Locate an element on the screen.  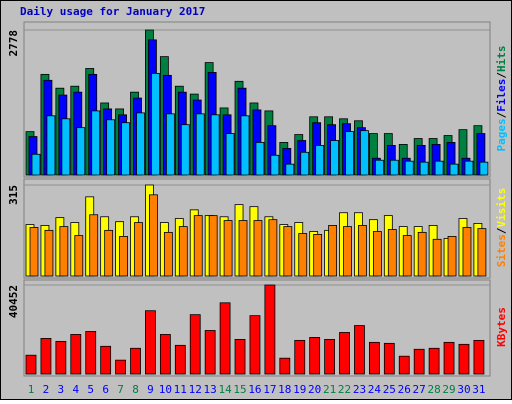
y-tick-label: 315 is located at coordinates (13, 195).